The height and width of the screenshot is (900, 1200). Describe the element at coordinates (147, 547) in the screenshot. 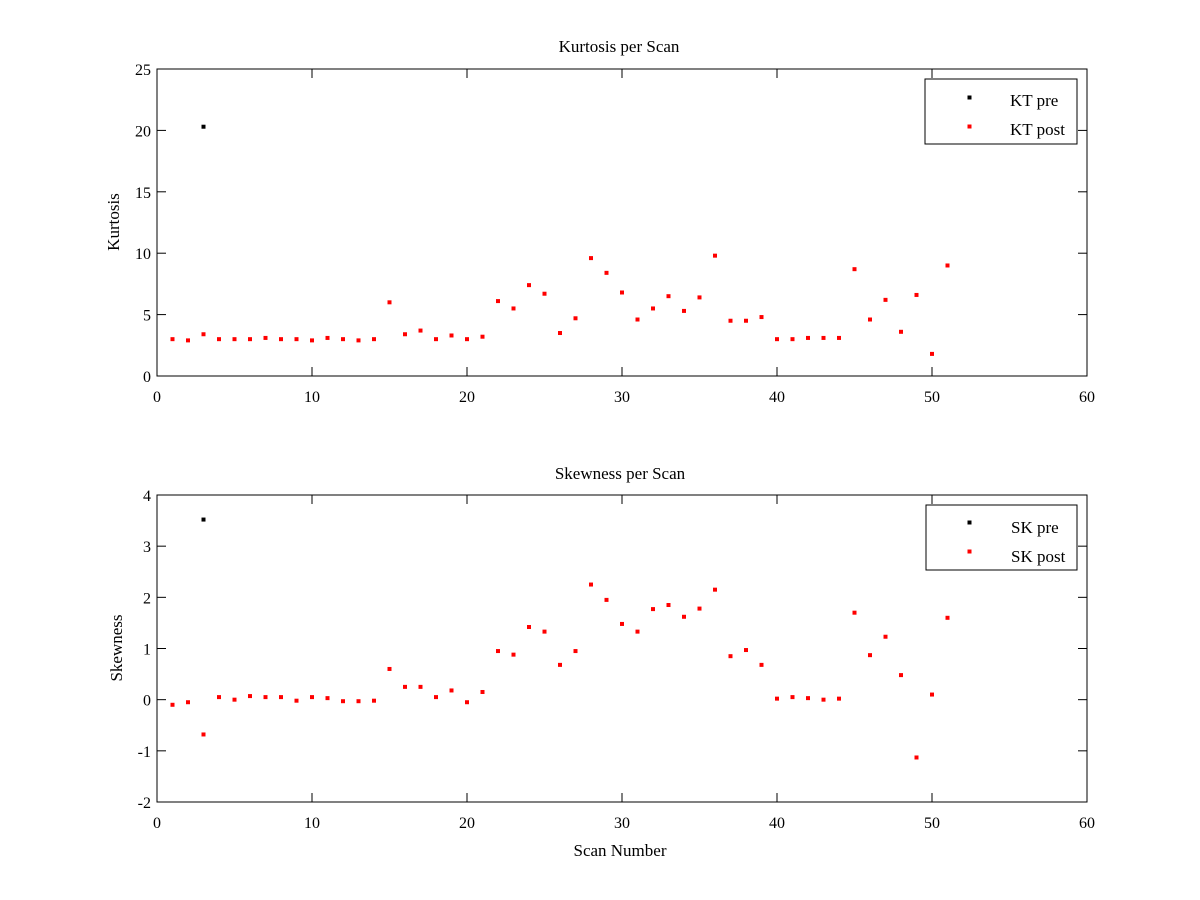

I see `skewness-y-tick-label: 3` at that location.